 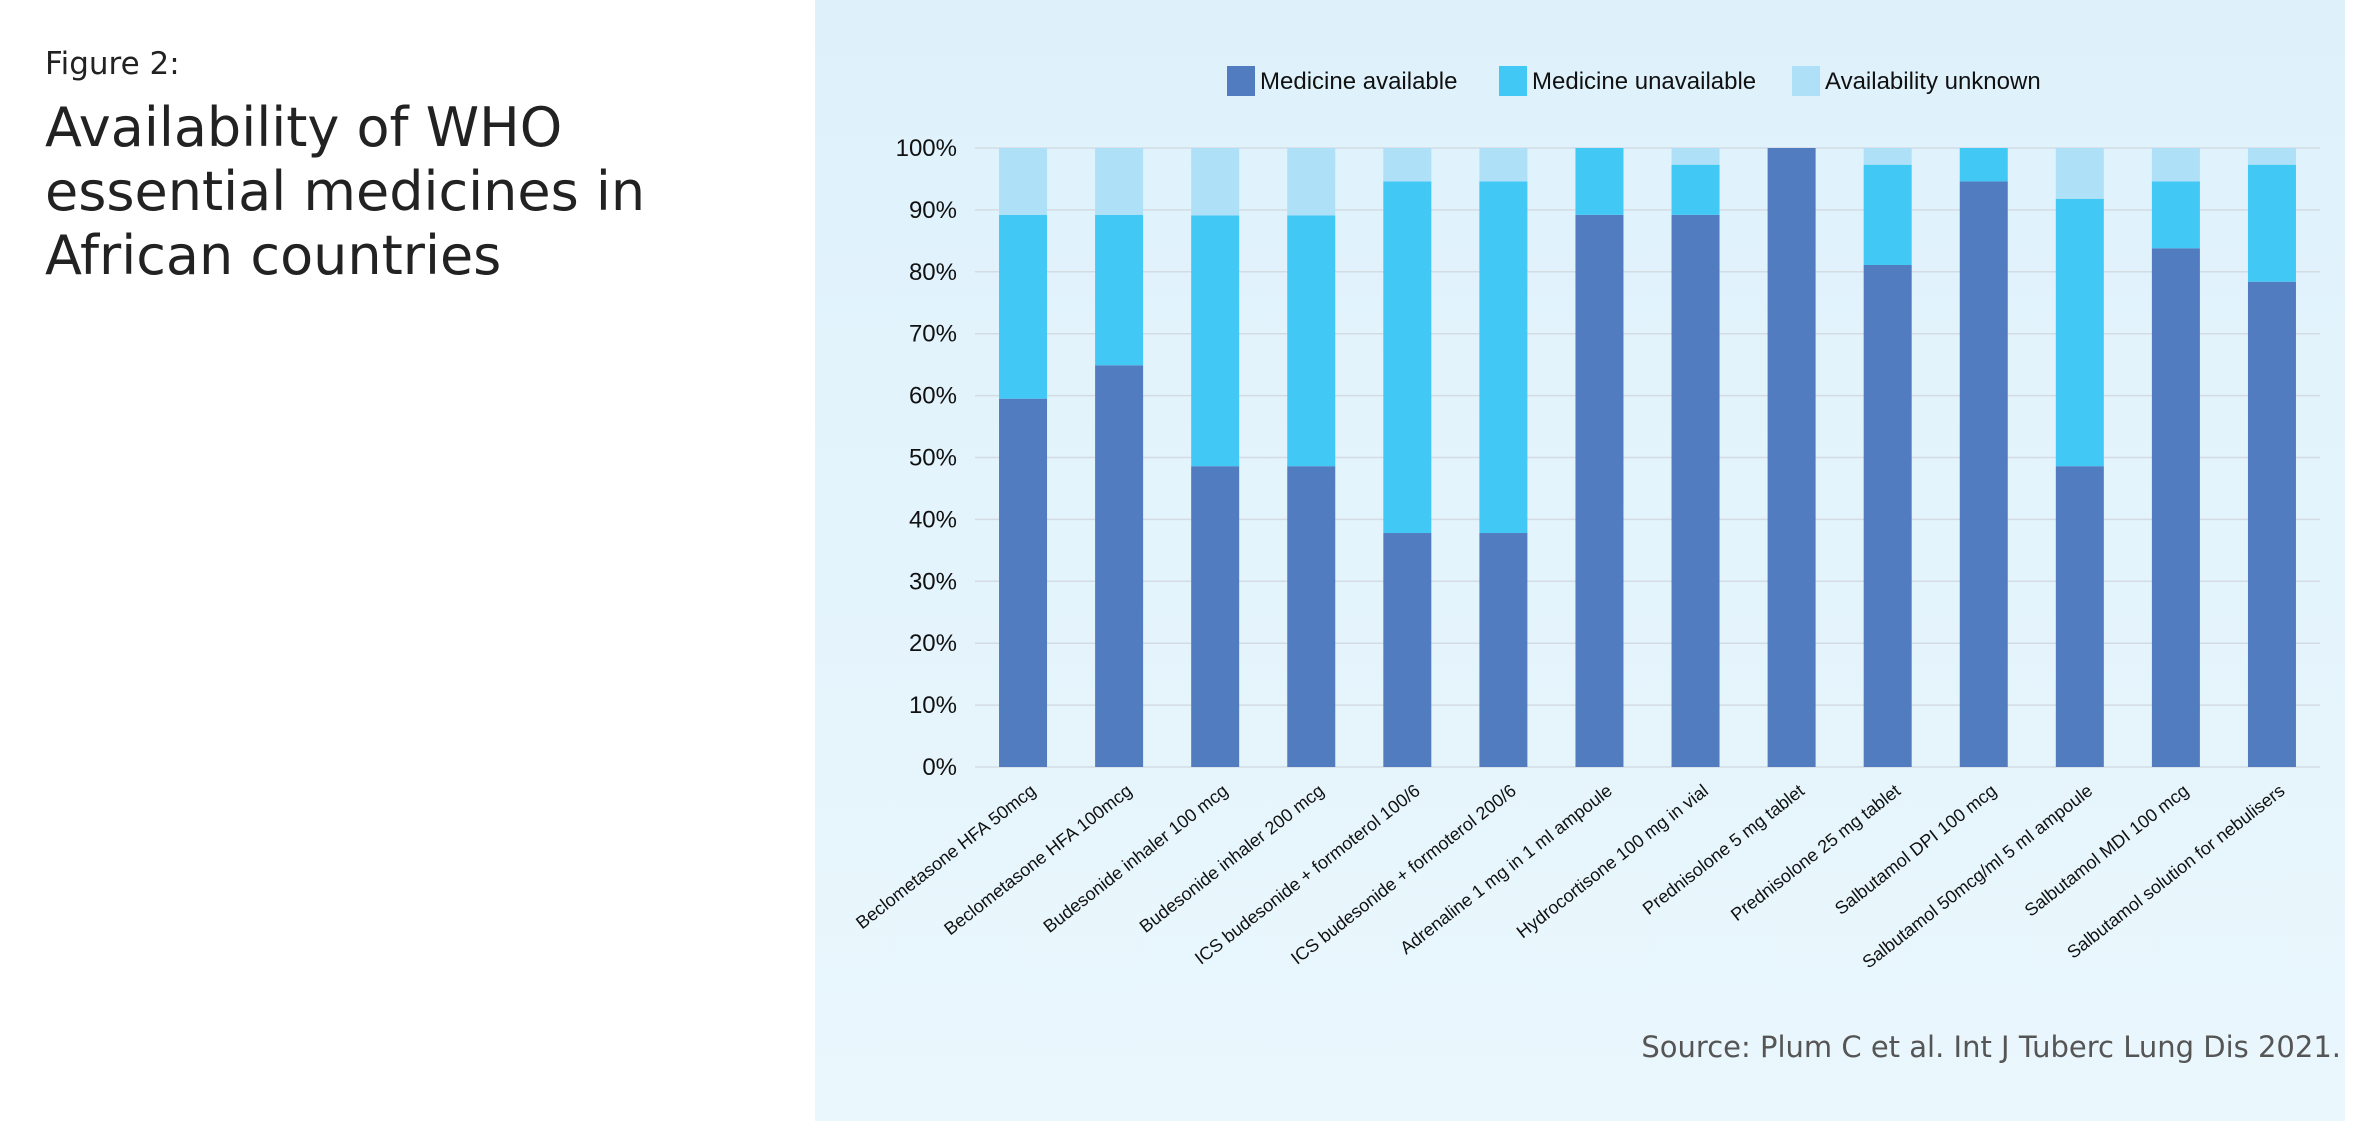 What do you see at coordinates (933, 705) in the screenshot?
I see `y-tick-label: 10%` at bounding box center [933, 705].